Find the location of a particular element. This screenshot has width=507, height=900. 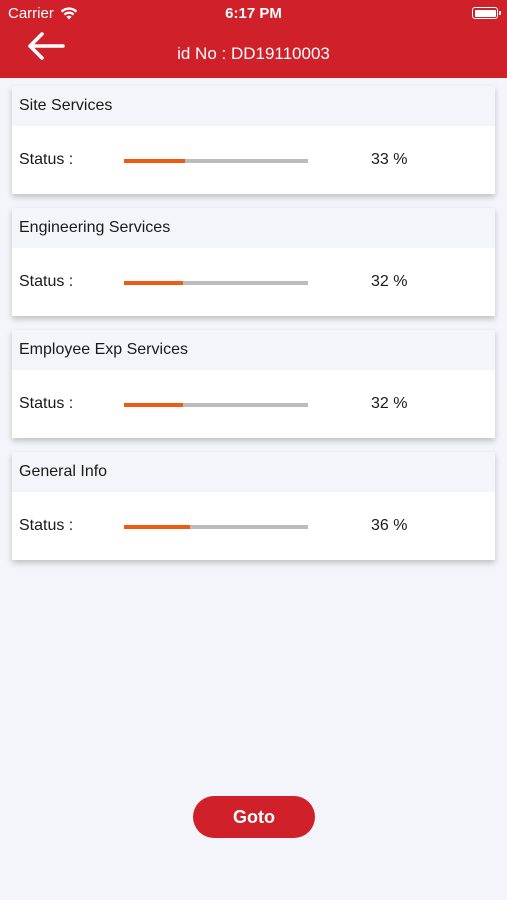

page-title: id No : DD19110003 is located at coordinates (253, 53).